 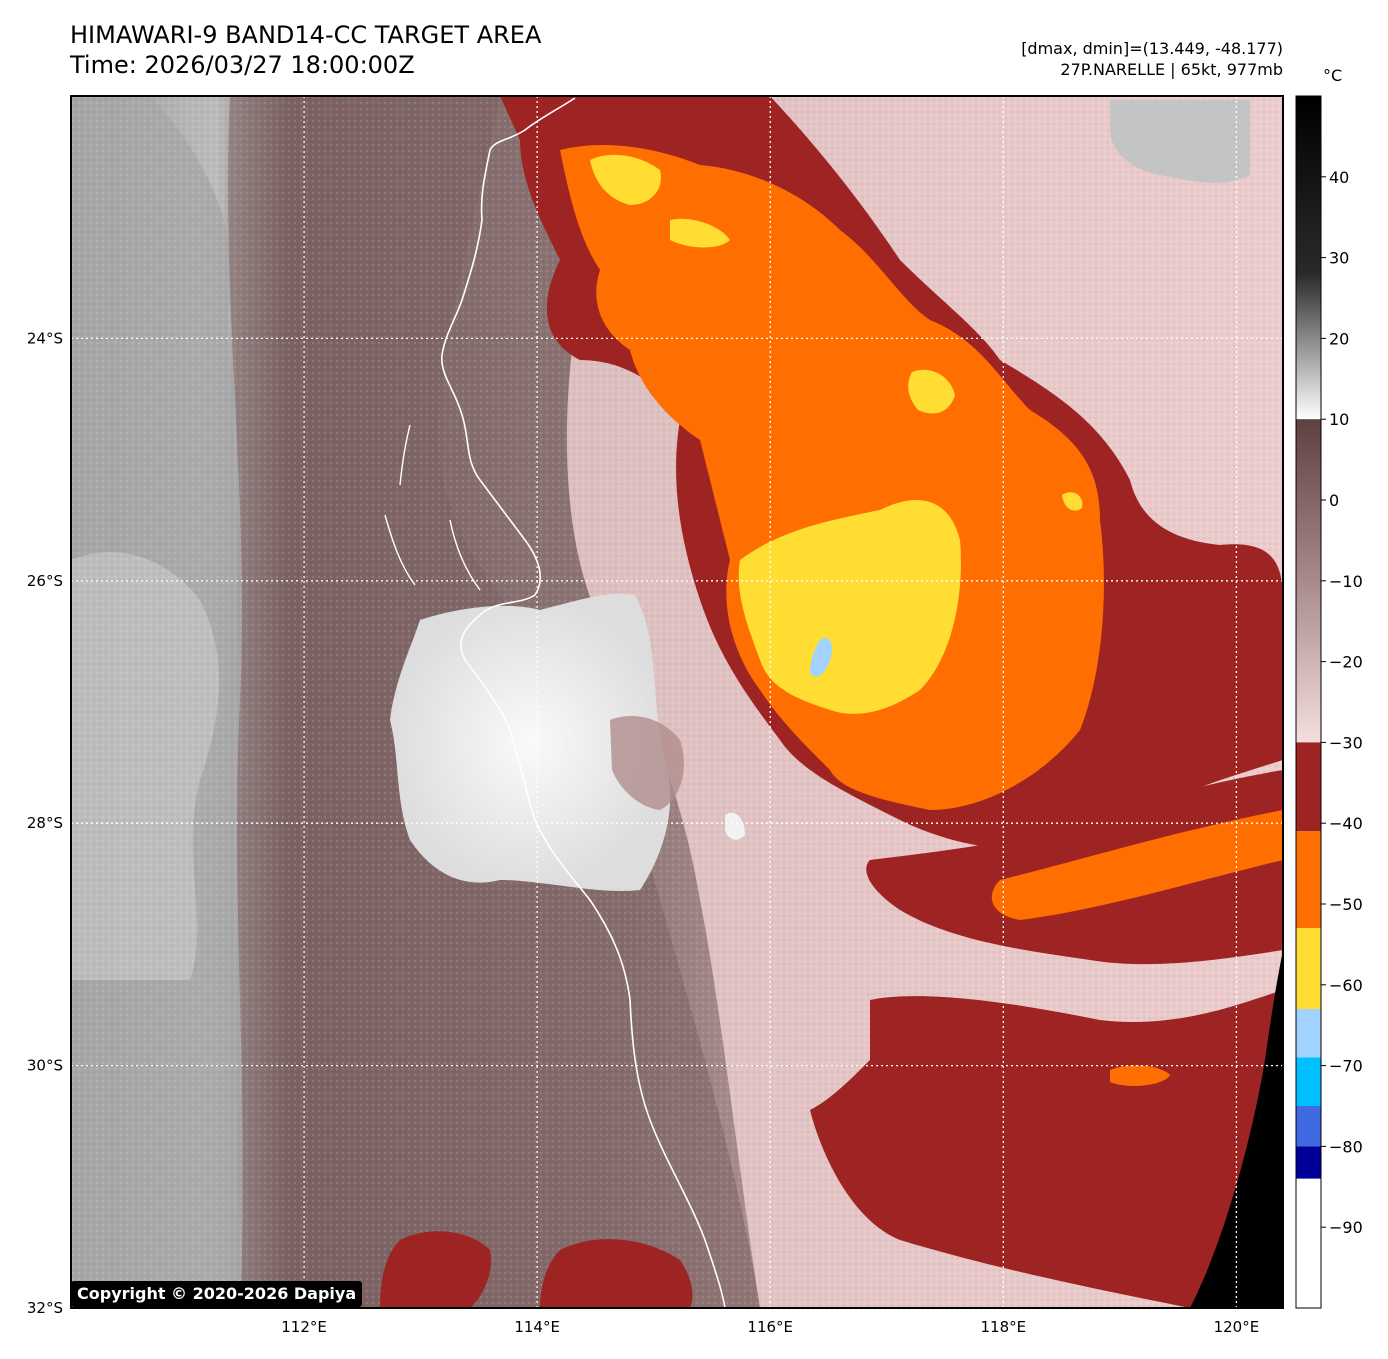 I want to click on latitude-ticks: 24°S 26°S 28°S 30°S 32°S, so click(x=45, y=823).